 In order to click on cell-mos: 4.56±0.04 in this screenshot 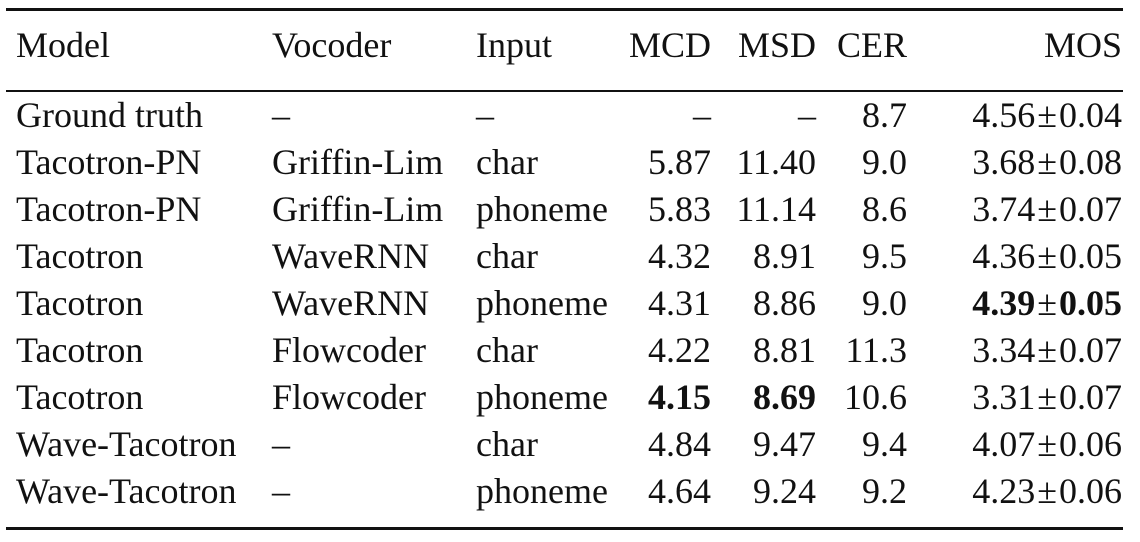, I will do `click(1047, 115)`.